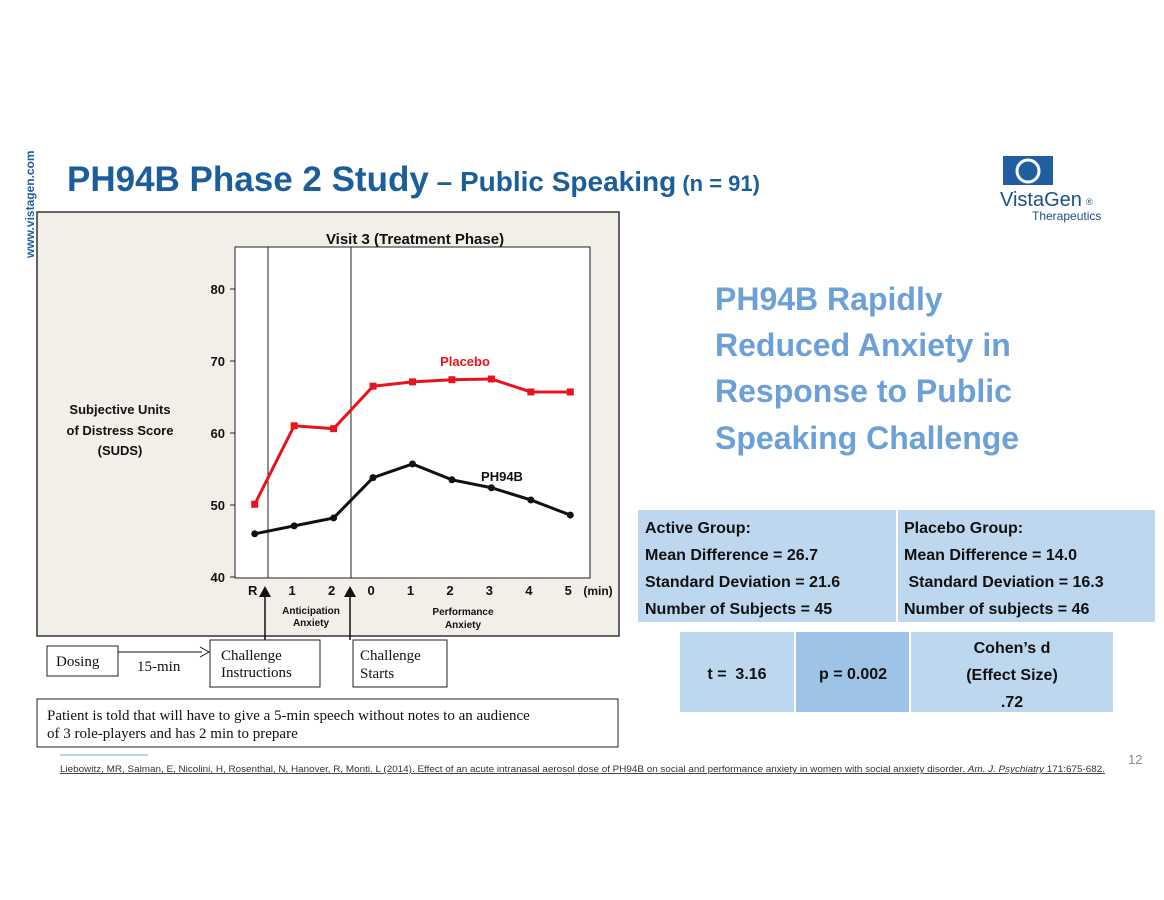 This screenshot has height=900, width=1164. What do you see at coordinates (159, 667) in the screenshot?
I see `interval-label: 15-min` at bounding box center [159, 667].